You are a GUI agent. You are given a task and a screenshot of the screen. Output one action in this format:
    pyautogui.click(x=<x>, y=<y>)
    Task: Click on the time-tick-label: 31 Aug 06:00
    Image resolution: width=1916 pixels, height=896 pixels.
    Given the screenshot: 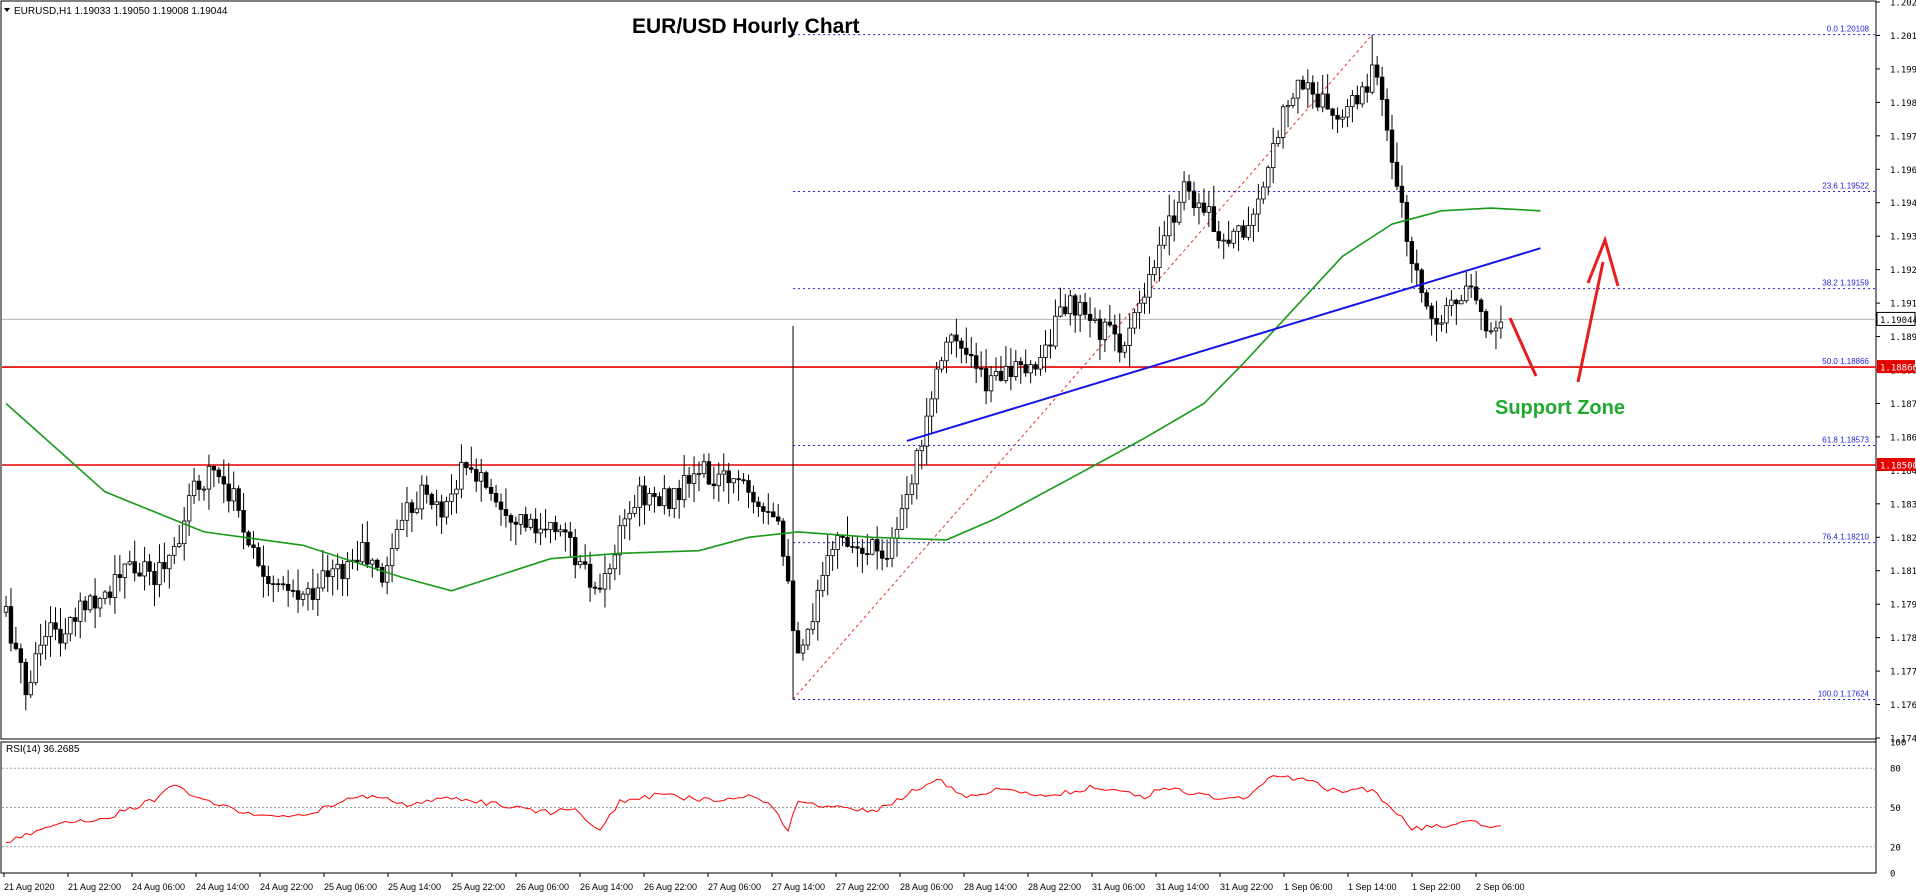 What is the action you would take?
    pyautogui.click(x=1118, y=887)
    